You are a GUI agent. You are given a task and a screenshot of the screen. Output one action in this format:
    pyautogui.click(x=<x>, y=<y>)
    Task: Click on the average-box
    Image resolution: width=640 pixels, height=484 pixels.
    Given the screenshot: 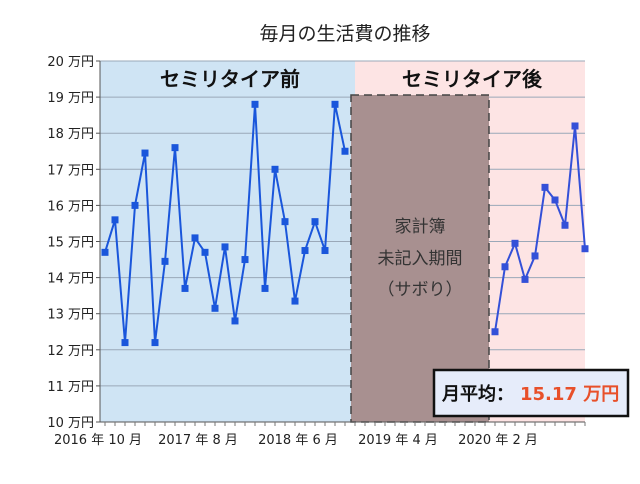 What is the action you would take?
    pyautogui.click(x=531, y=393)
    